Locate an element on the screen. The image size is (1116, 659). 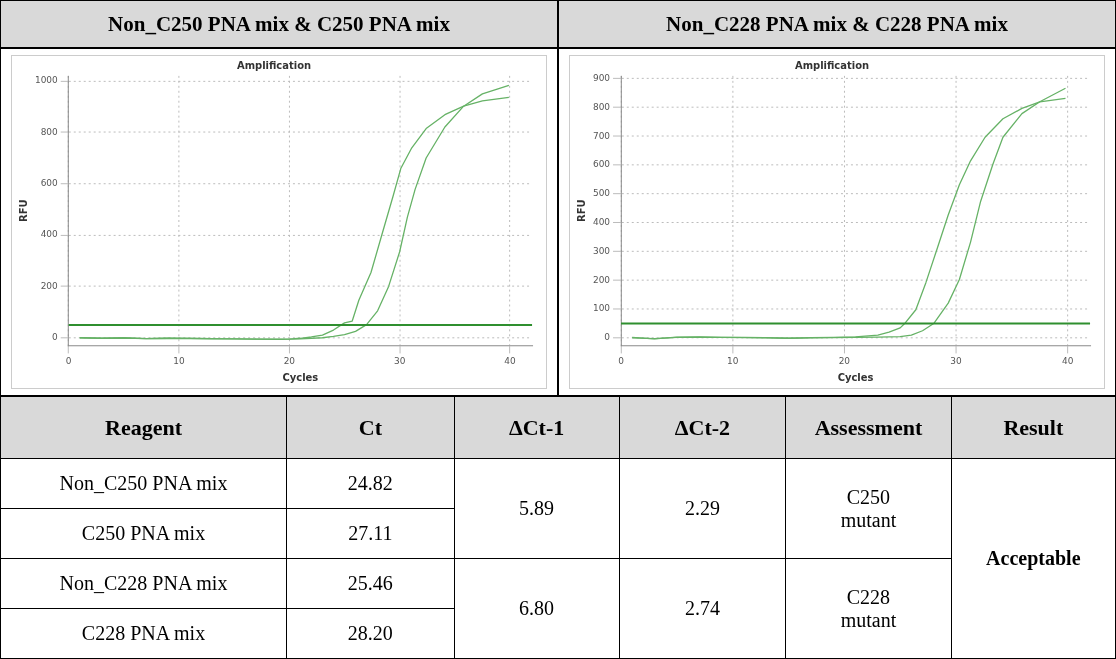
text: 2.29 is located at coordinates (702, 508).